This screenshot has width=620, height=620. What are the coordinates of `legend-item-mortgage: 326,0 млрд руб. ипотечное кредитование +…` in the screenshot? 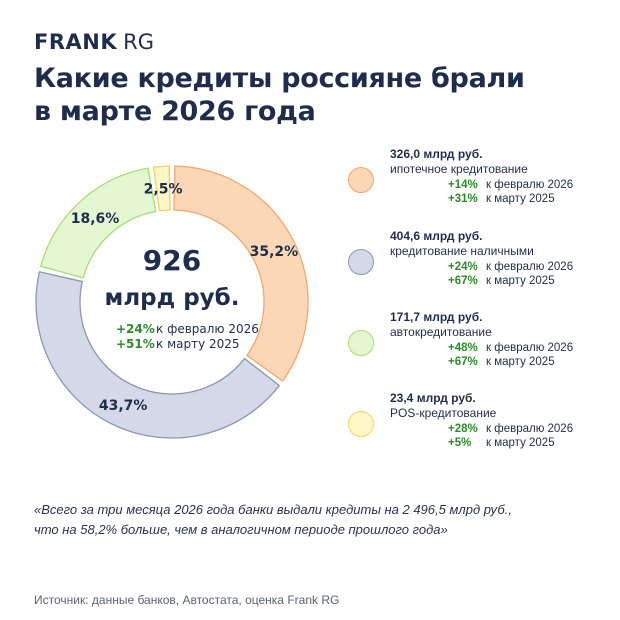 It's located at (473, 182).